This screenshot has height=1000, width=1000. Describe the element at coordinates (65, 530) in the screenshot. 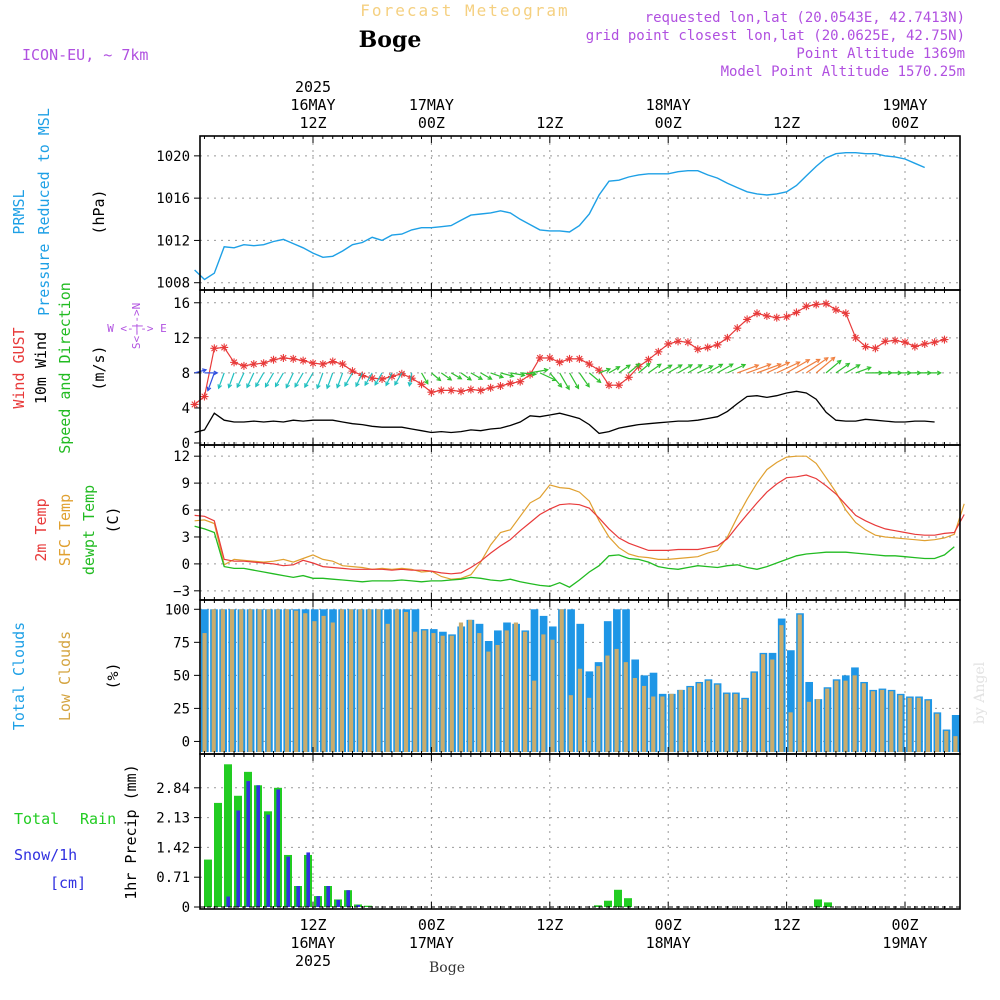

I see `temp-sfc-label: SFC Temp` at that location.